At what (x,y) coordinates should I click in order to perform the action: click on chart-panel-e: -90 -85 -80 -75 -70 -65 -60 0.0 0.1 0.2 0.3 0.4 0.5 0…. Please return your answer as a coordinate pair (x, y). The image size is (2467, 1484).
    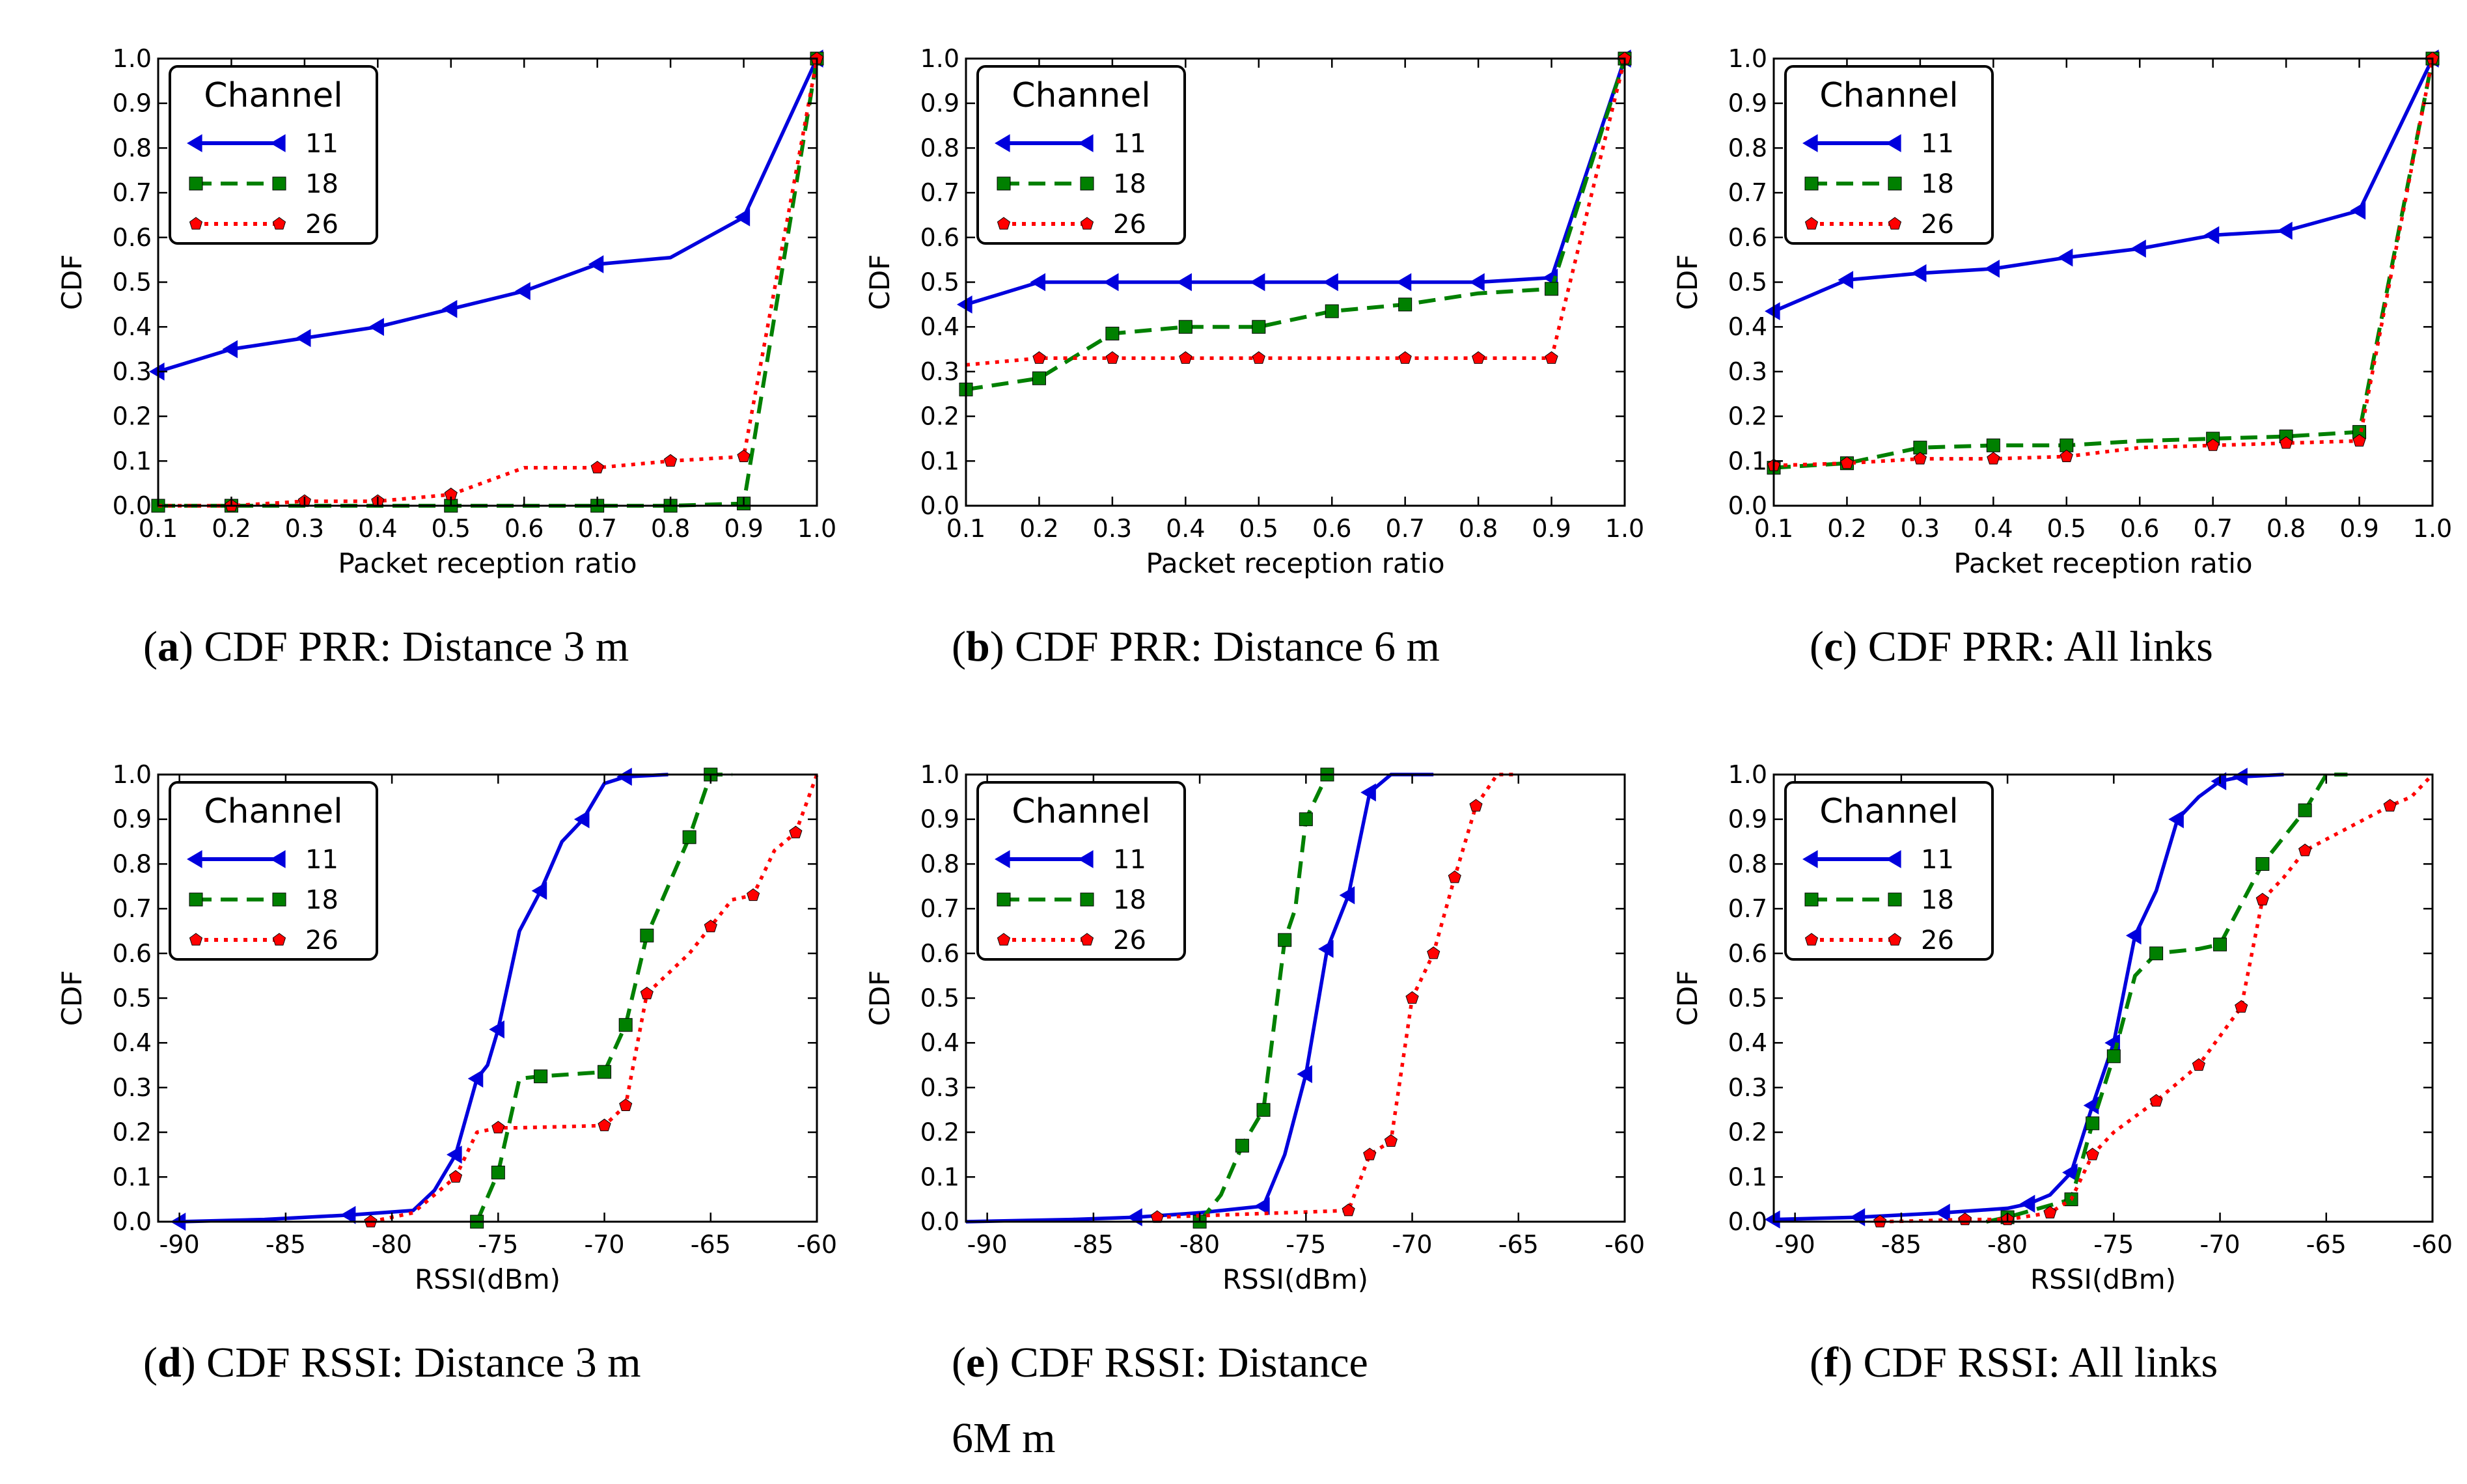
    Looking at the image, I should click on (1254, 1111).